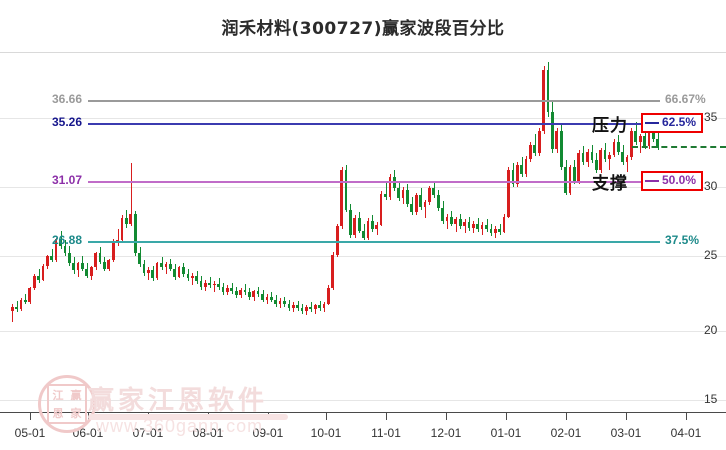 This screenshot has width=726, height=450. I want to click on price-label-26.88: 26.88, so click(66, 240).